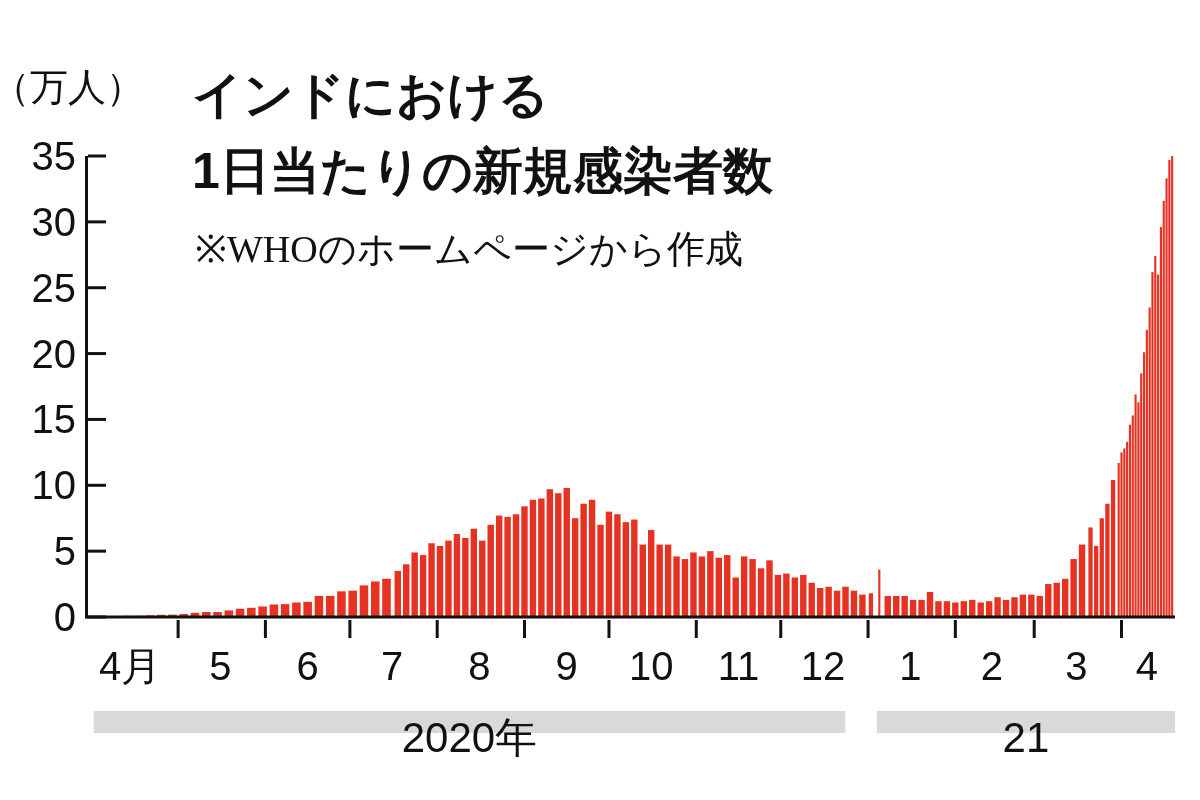 Image resolution: width=1200 pixels, height=800 pixels. Describe the element at coordinates (64, 551) in the screenshot. I see `y-tick-label: 5` at that location.